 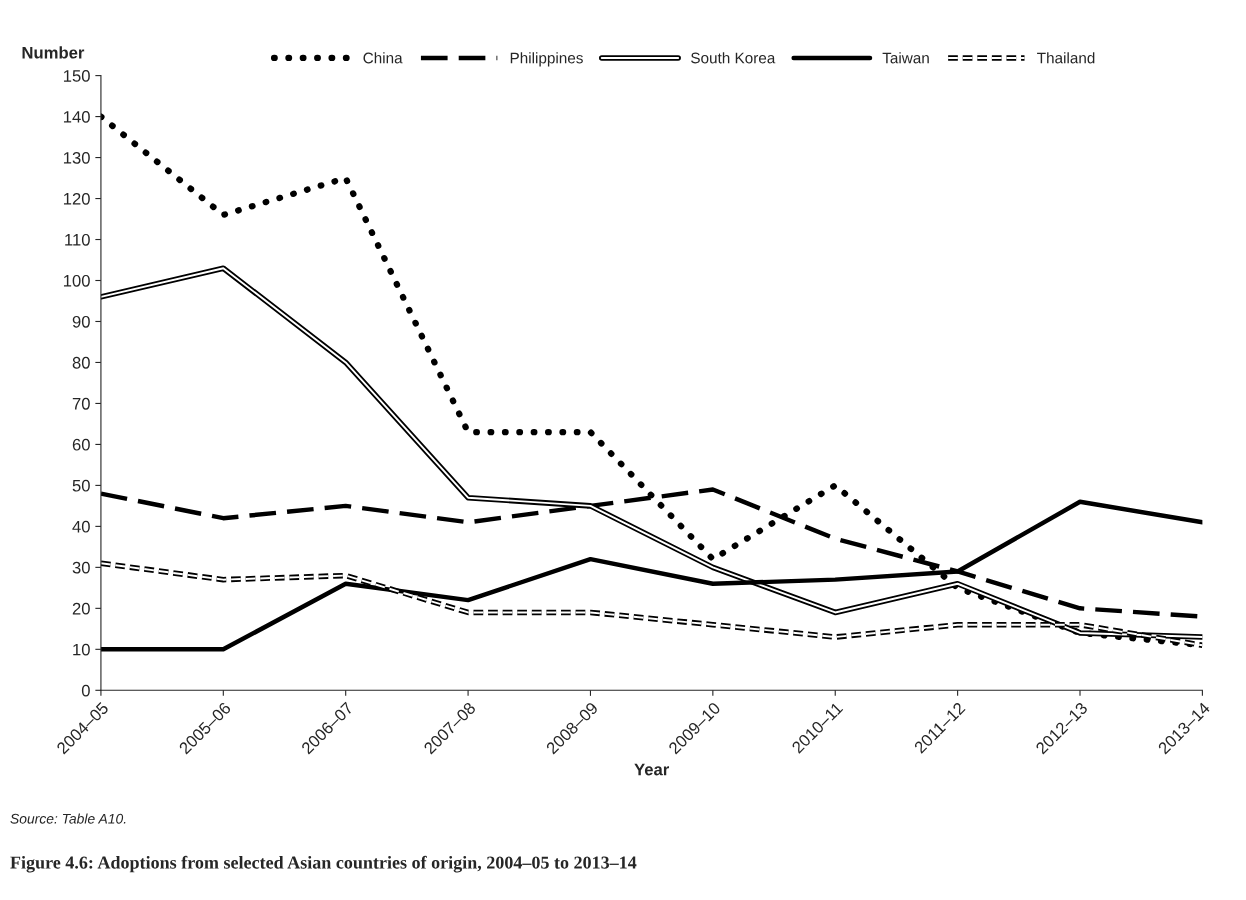 What do you see at coordinates (383, 58) in the screenshot?
I see `legend-label: China` at bounding box center [383, 58].